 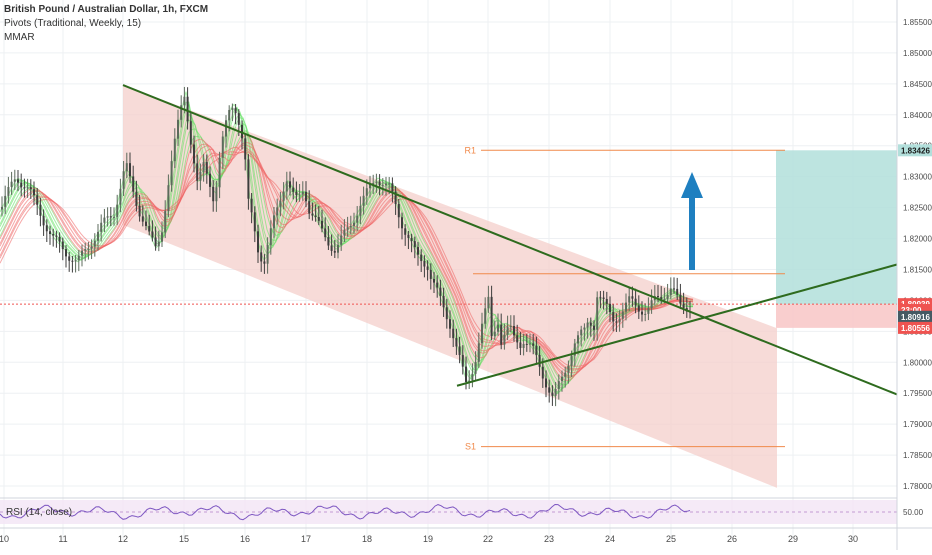 What do you see at coordinates (732, 539) in the screenshot?
I see `time-tick-label: 26` at bounding box center [732, 539].